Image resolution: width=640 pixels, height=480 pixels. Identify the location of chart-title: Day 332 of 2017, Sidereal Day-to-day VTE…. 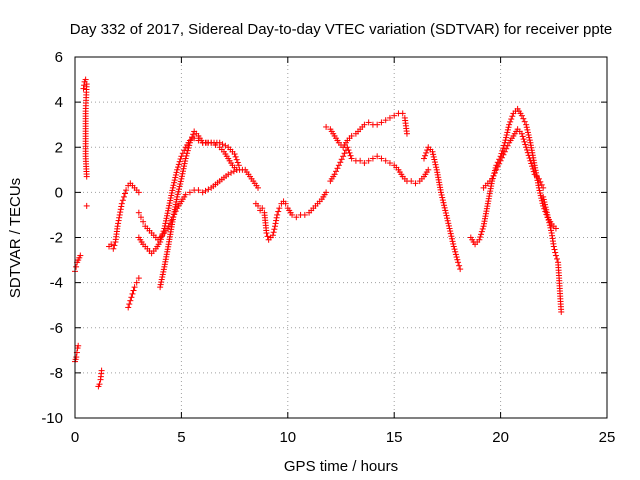
(341, 29).